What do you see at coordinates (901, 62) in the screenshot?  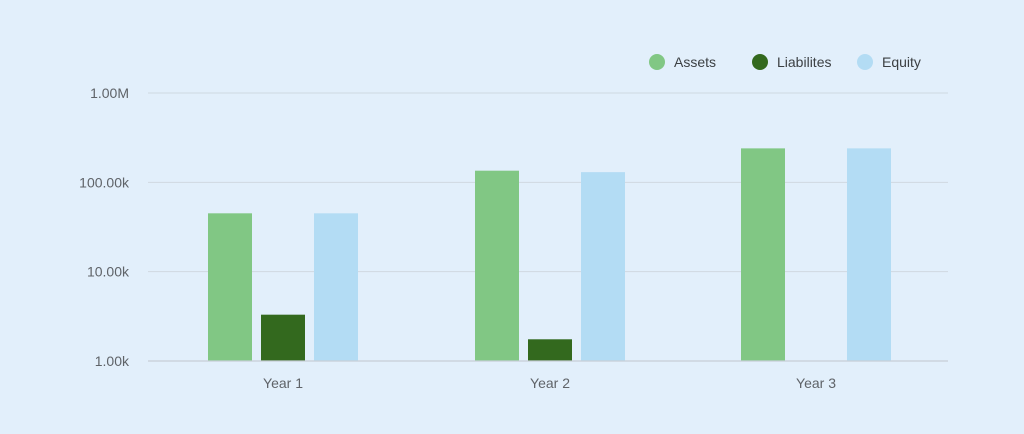 I see `legend-label: Equity` at bounding box center [901, 62].